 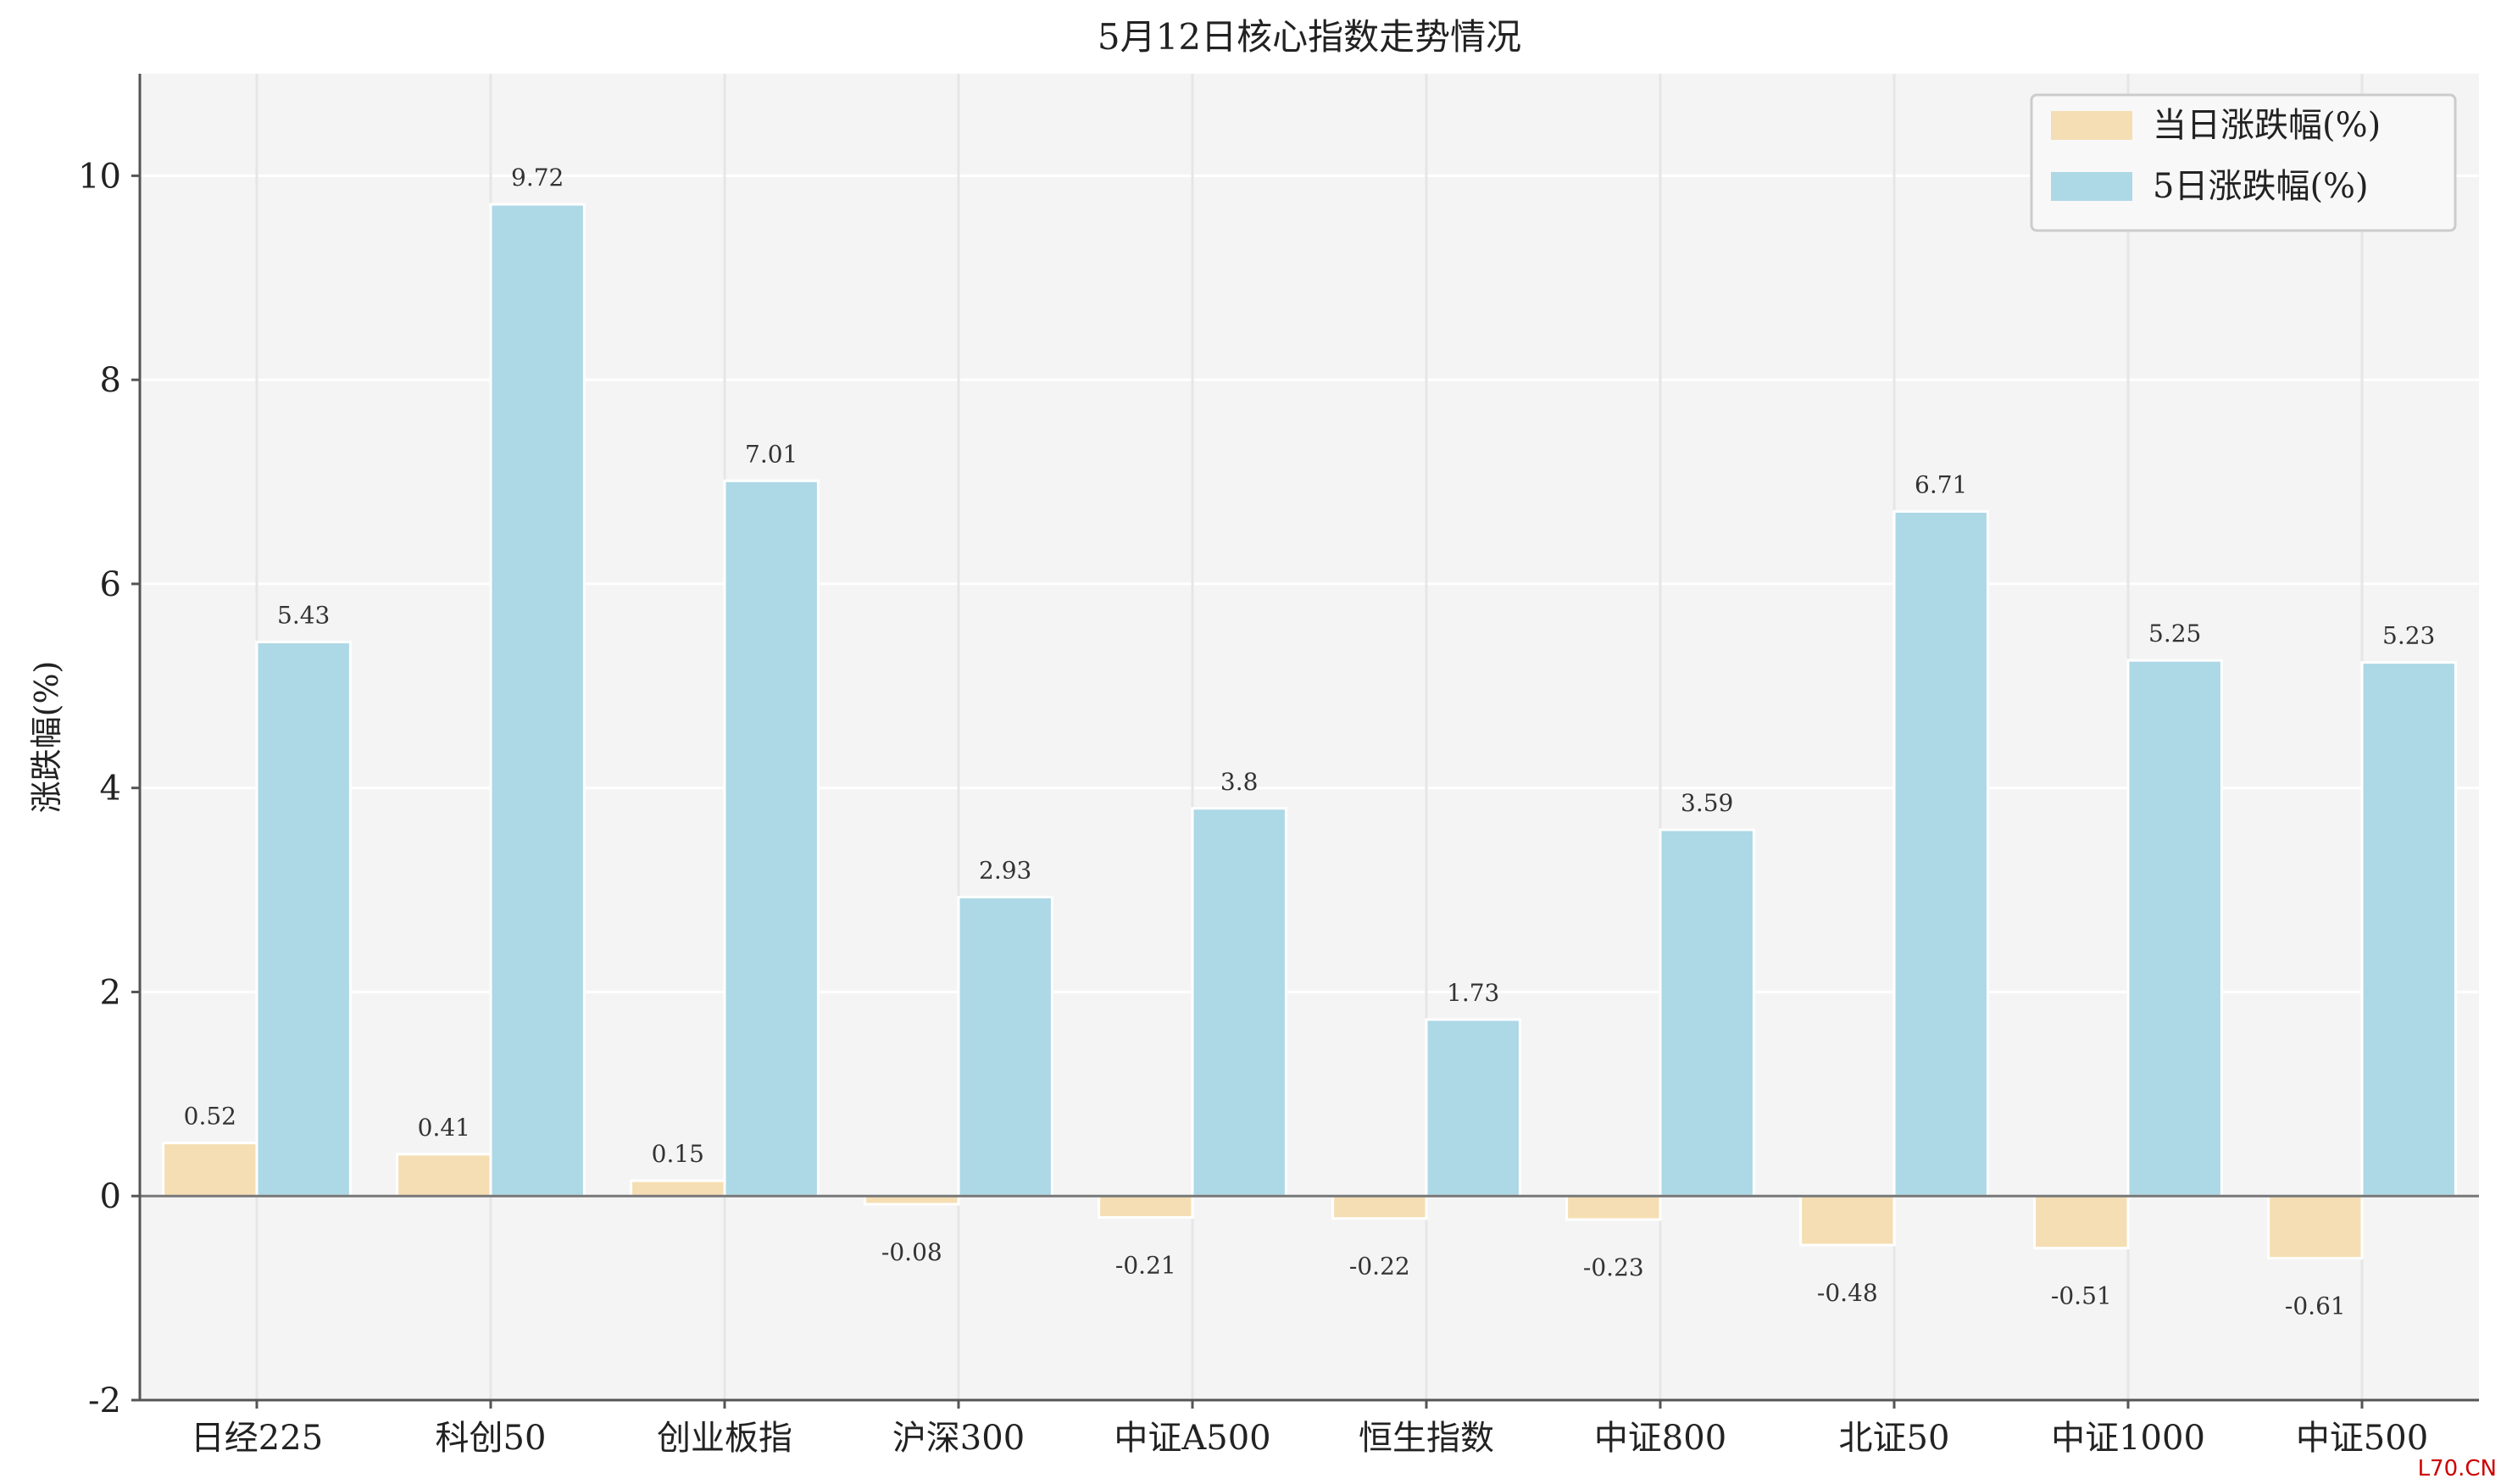 I want to click on x-tick-label: 创业板指, so click(x=724, y=1439).